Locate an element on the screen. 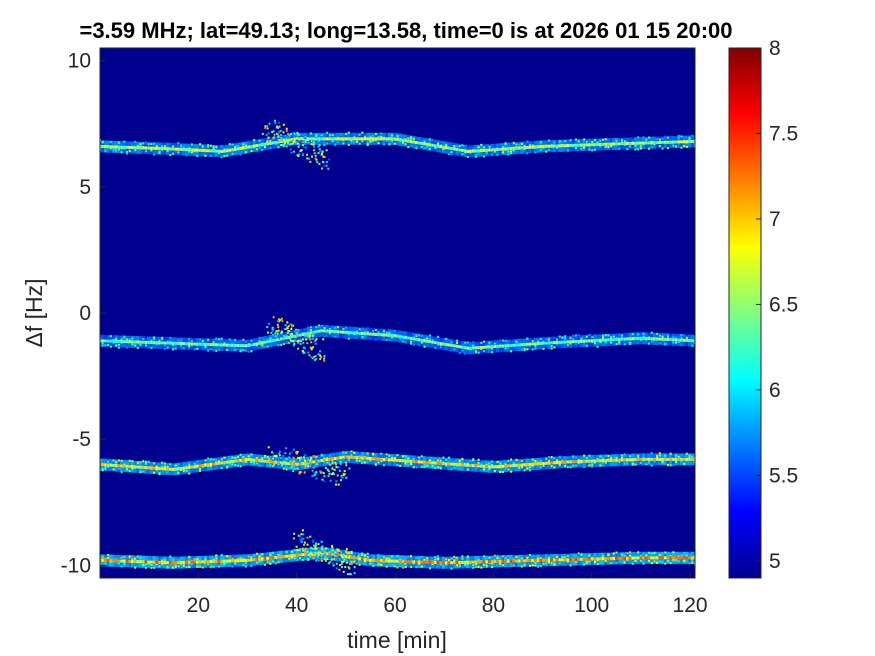 Image resolution: width=875 pixels, height=656 pixels. x-tick-label: 40 is located at coordinates (296, 605).